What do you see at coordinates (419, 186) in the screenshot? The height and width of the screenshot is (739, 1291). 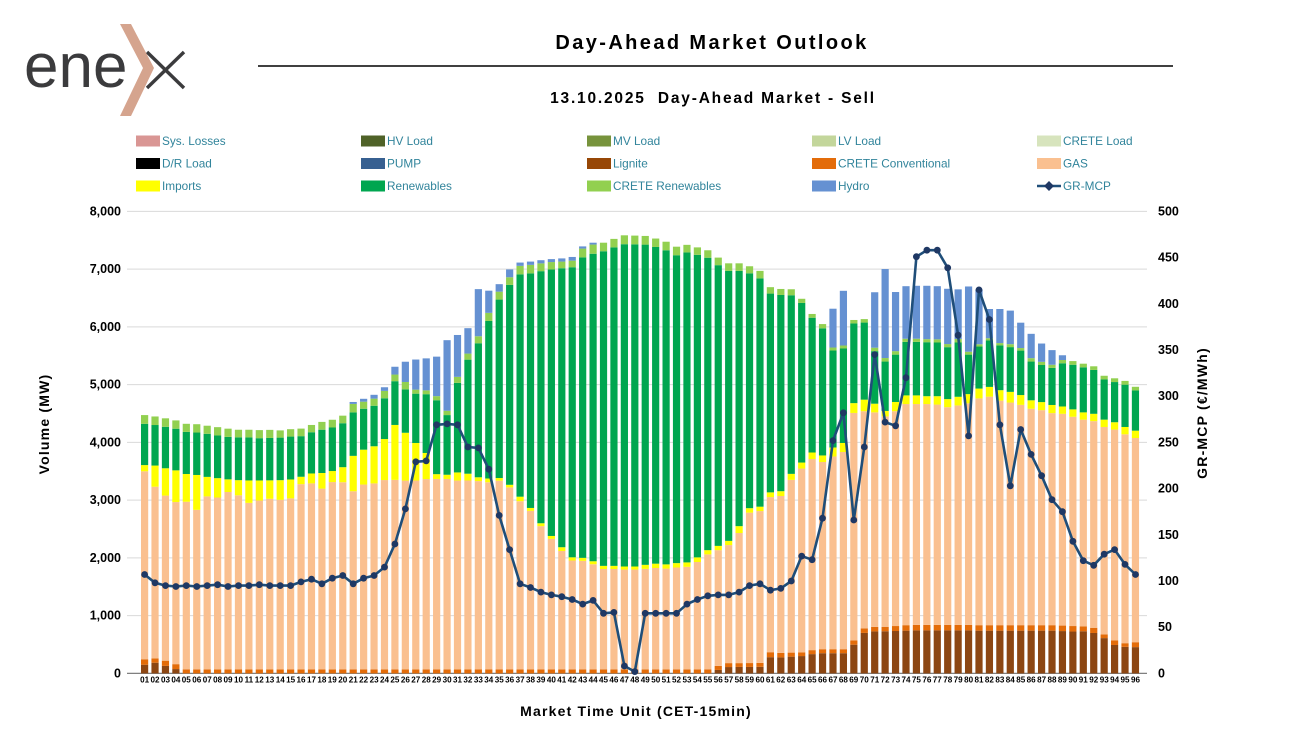 I see `svg-text: Renewables` at bounding box center [419, 186].